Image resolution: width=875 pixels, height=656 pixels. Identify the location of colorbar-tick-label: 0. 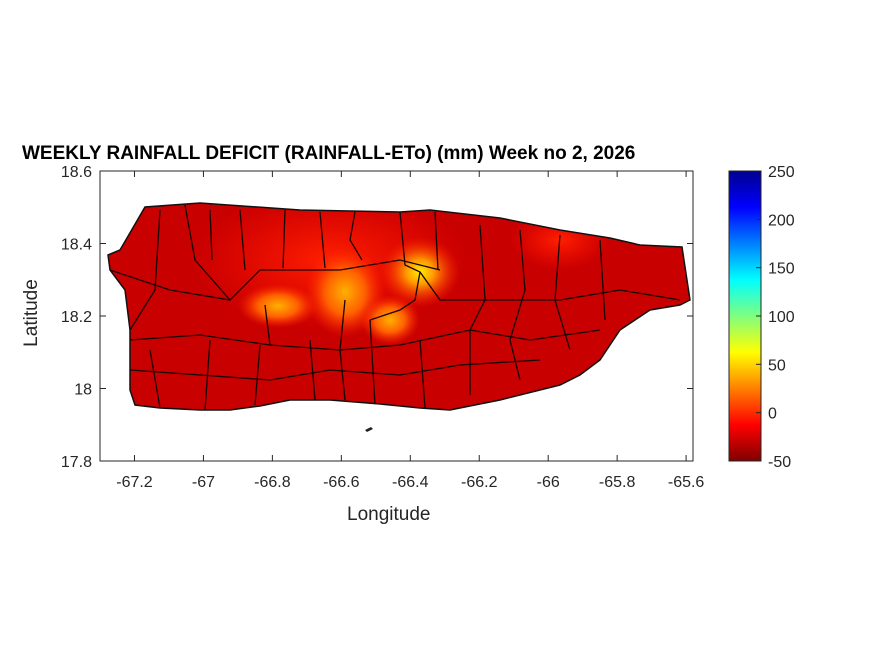
(772, 414).